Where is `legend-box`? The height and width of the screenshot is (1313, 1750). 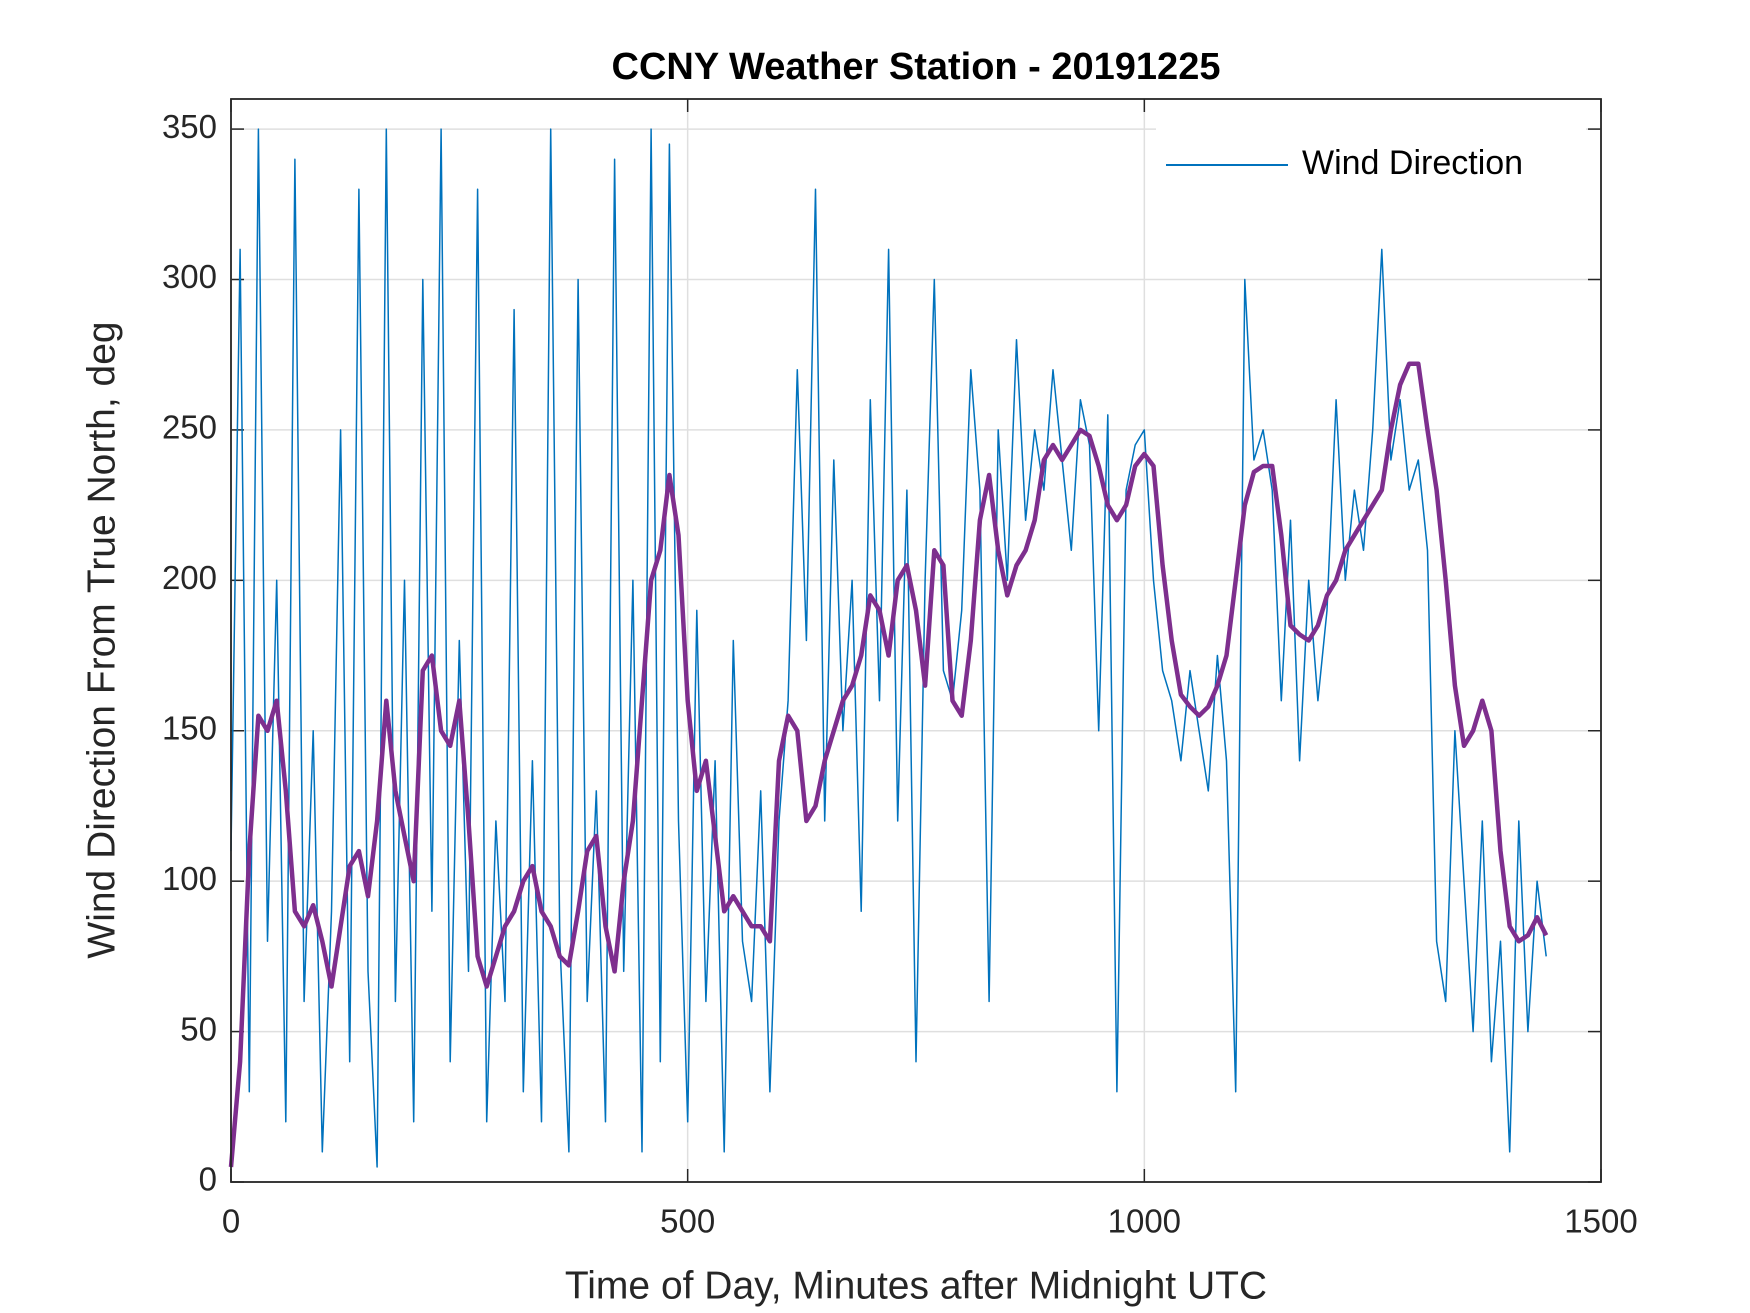
legend-box is located at coordinates (1371, 155).